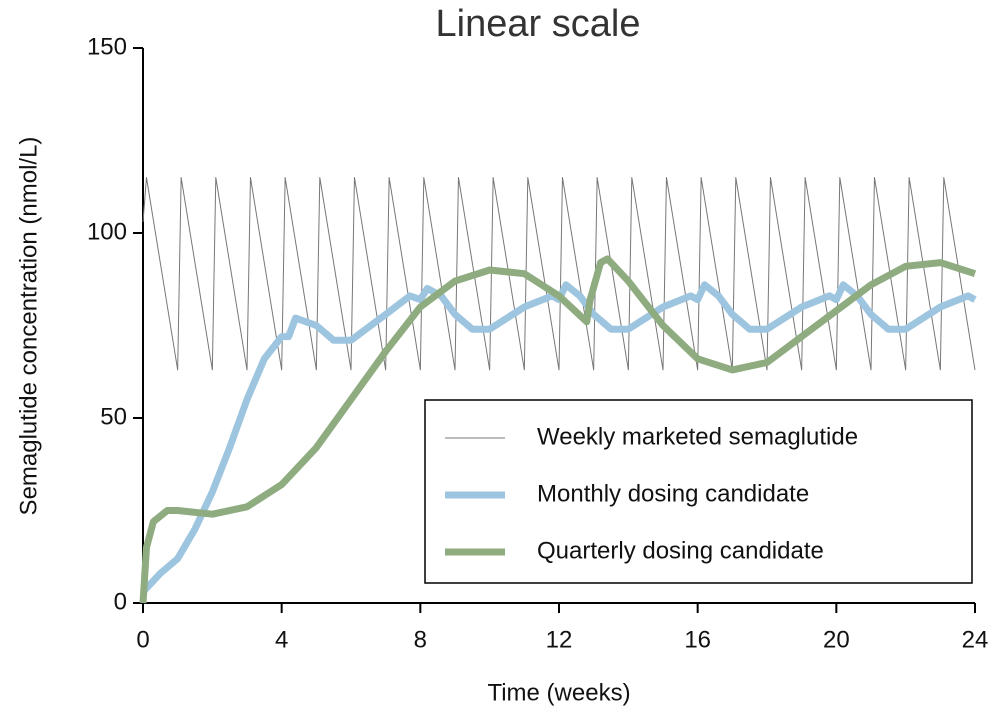  Describe the element at coordinates (975, 639) in the screenshot. I see `x-tick-label: 24` at that location.